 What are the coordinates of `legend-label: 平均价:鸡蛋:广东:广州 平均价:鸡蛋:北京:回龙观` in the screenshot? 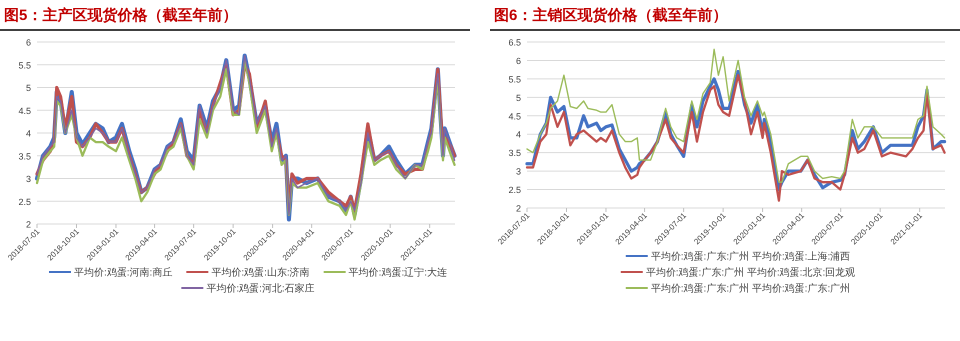 It's located at (751, 272).